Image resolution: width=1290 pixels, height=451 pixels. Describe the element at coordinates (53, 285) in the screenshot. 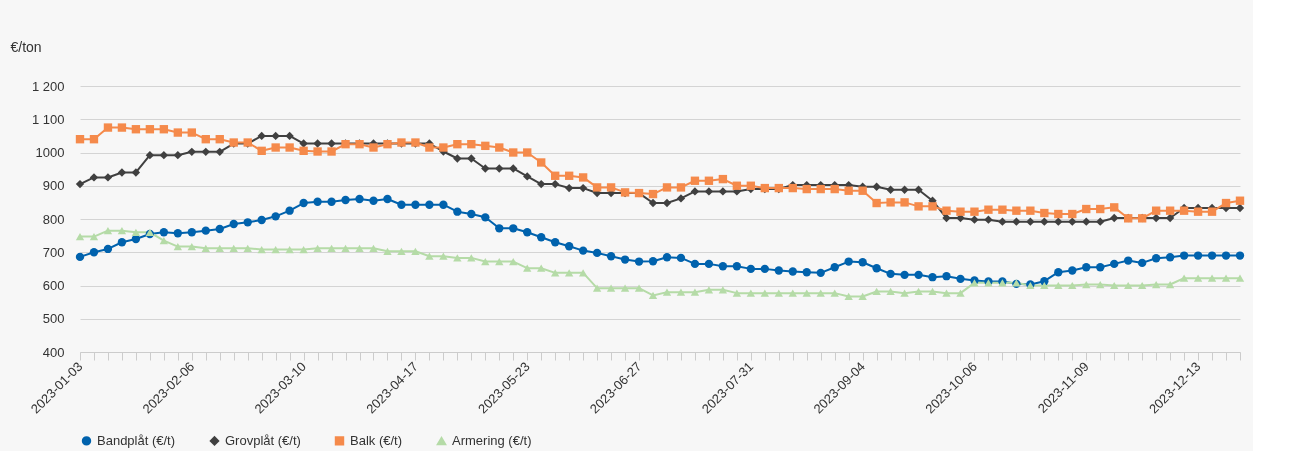

I see `y-tick-label: 600` at that location.